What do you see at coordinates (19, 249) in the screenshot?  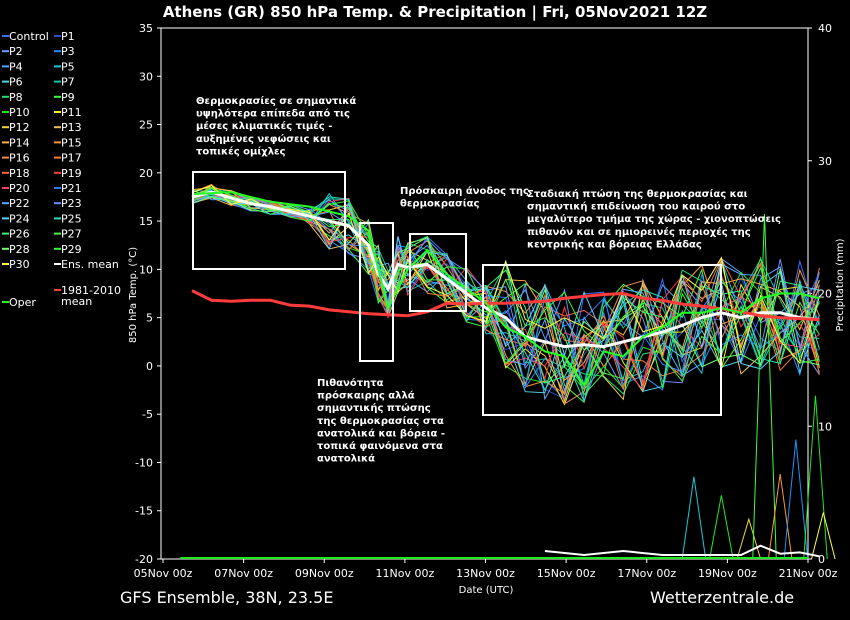 I see `legend-label: P28` at bounding box center [19, 249].